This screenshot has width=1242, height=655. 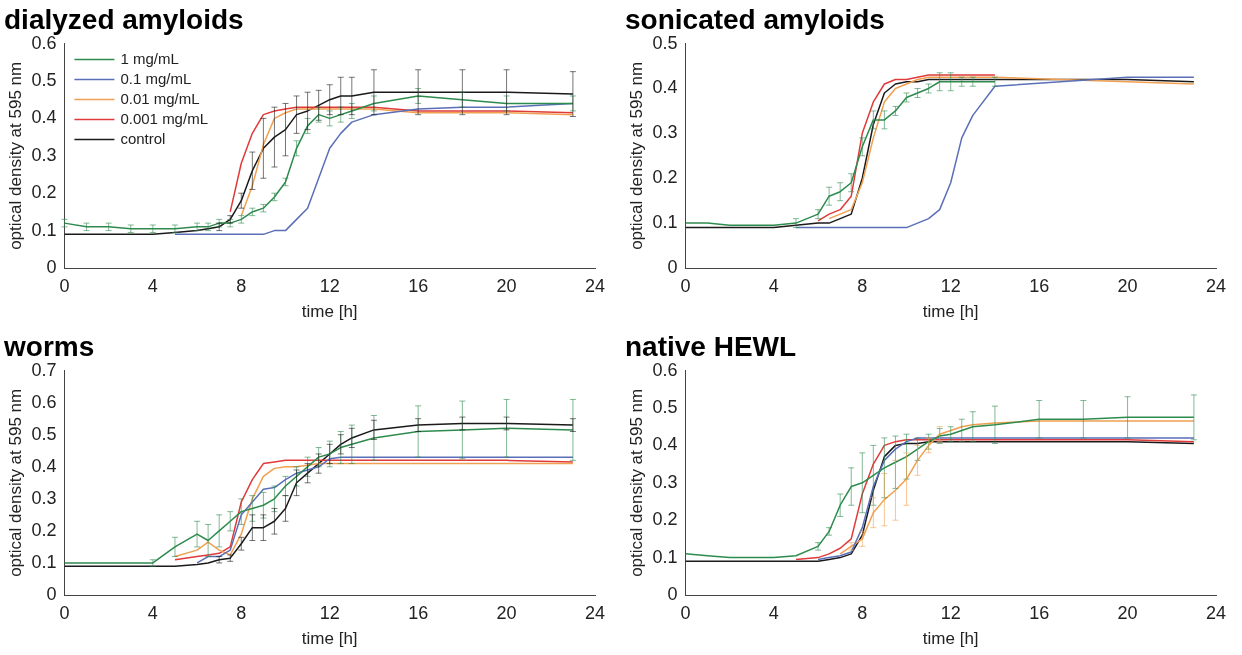 What do you see at coordinates (143, 138) in the screenshot?
I see `legend-label: control` at bounding box center [143, 138].